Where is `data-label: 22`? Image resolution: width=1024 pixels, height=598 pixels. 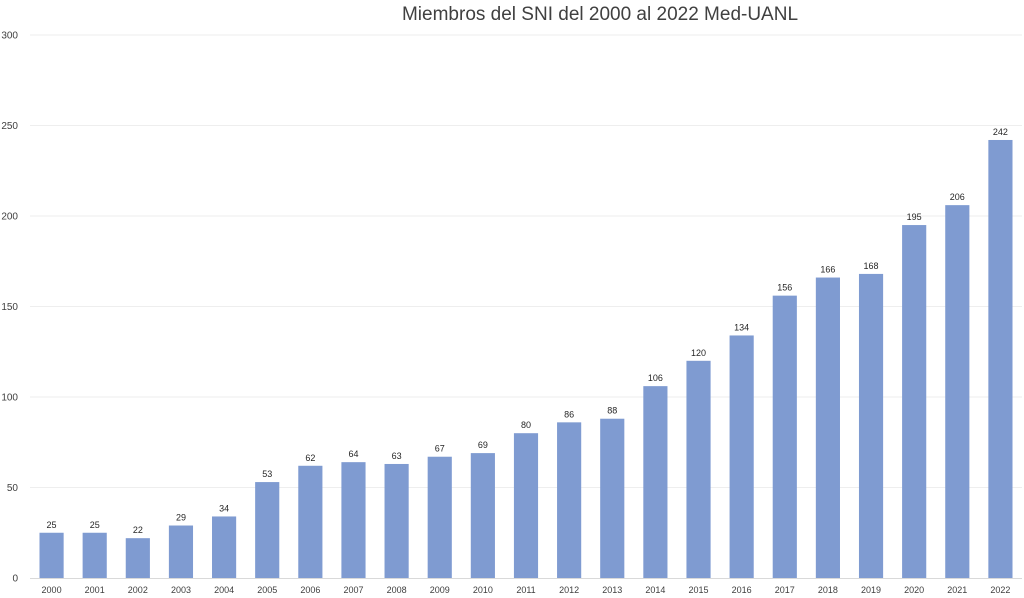
data-label: 22 is located at coordinates (138, 530).